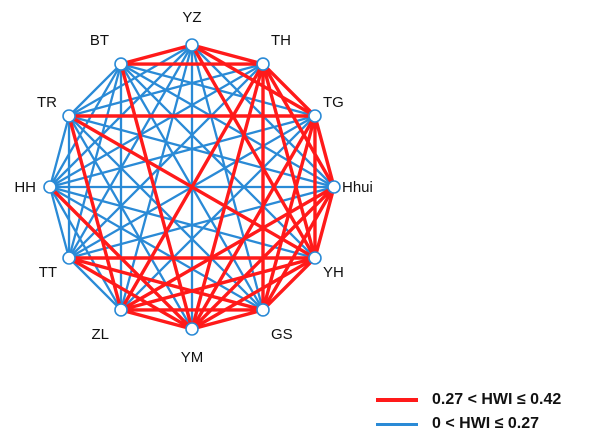  What do you see at coordinates (263, 64) in the screenshot?
I see `node-TH` at bounding box center [263, 64].